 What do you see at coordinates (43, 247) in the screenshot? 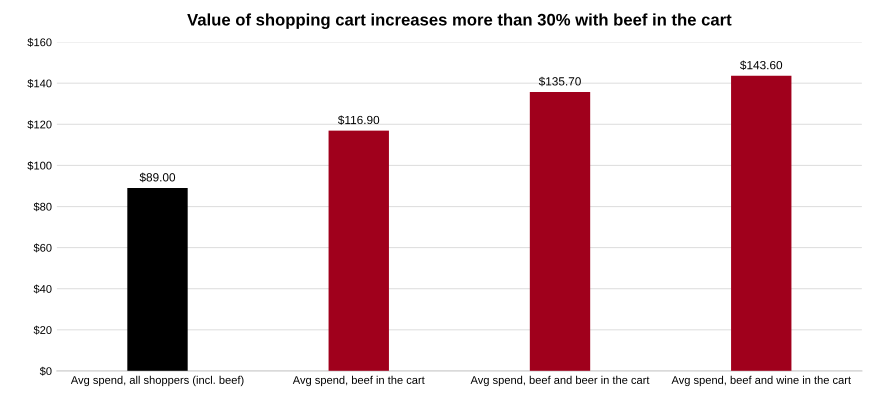
I see `y-tick-label: $60` at bounding box center [43, 247].